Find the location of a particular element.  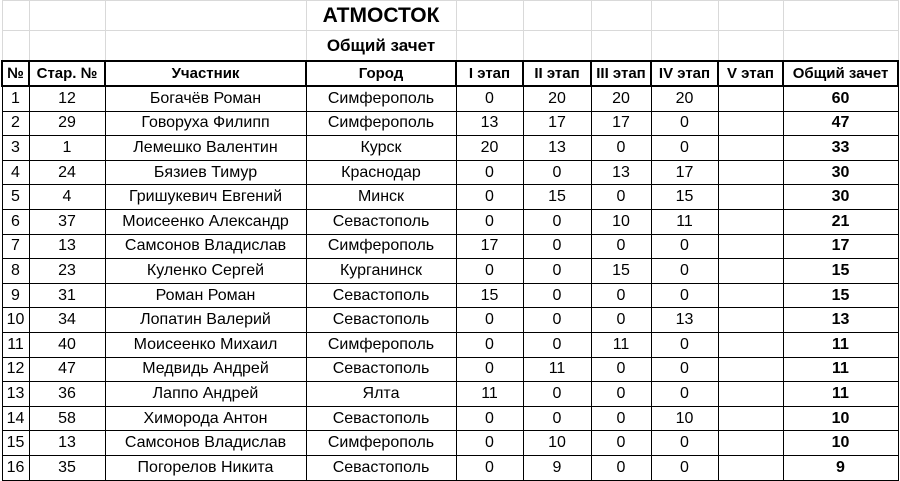

cell: Роман Роман is located at coordinates (205, 295).